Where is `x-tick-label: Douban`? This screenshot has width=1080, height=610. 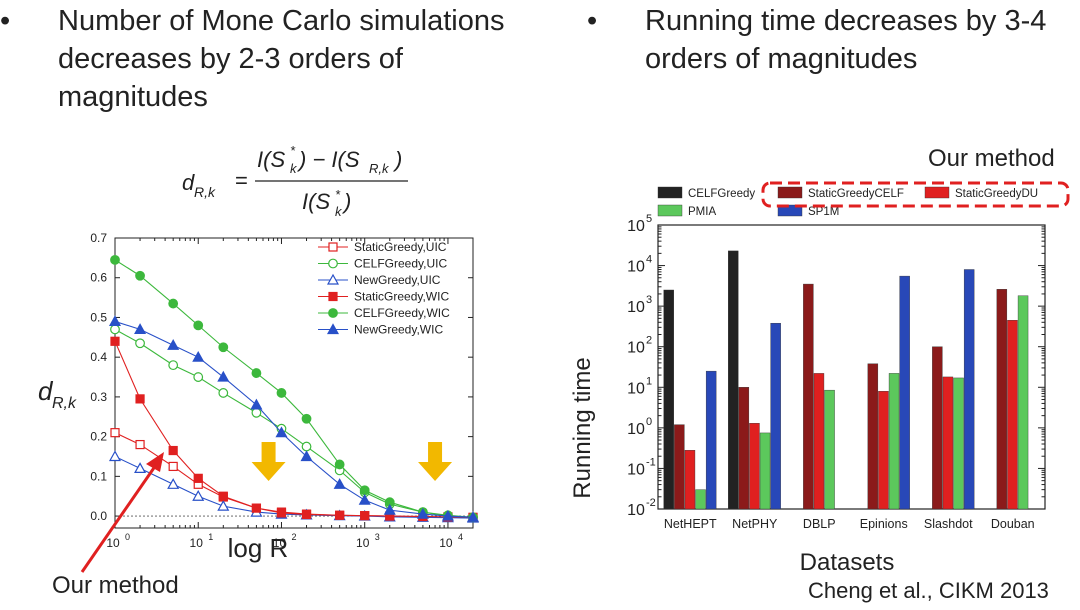 x-tick-label: Douban is located at coordinates (1013, 524).